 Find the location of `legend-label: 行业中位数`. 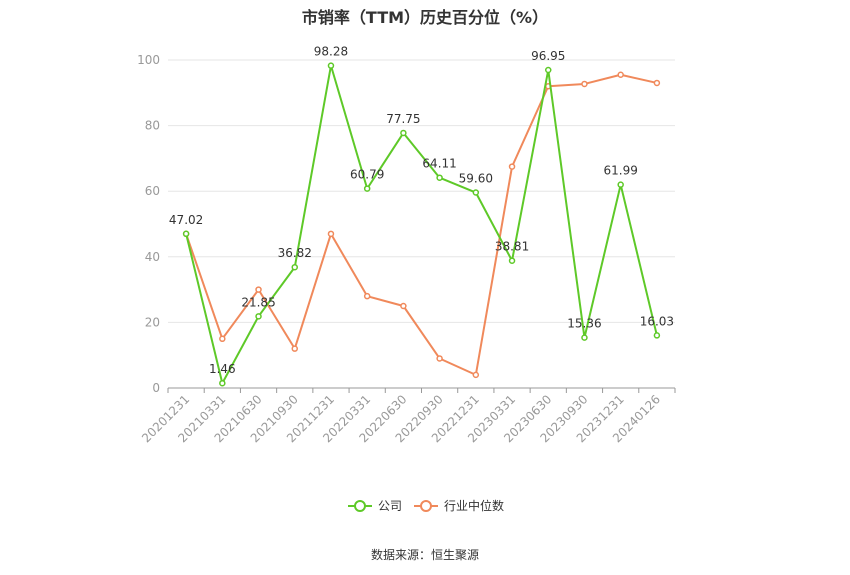

legend-label: 行业中位数 is located at coordinates (474, 505).